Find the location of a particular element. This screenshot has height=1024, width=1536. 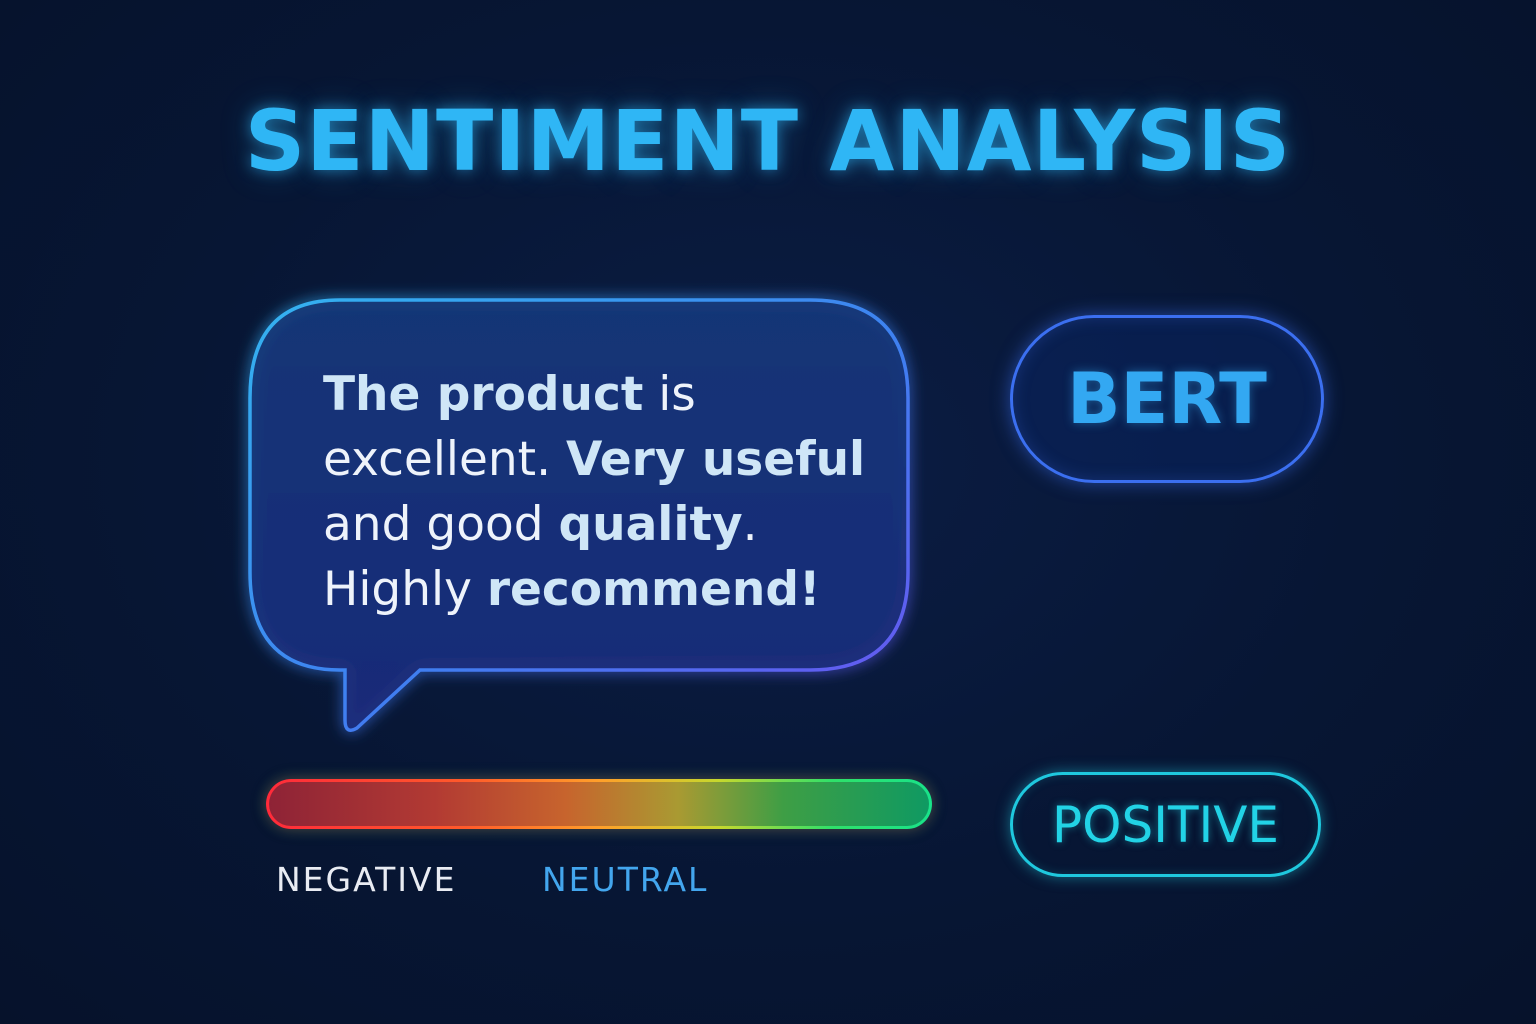

sentiment-gradient-bar is located at coordinates (599, 804).